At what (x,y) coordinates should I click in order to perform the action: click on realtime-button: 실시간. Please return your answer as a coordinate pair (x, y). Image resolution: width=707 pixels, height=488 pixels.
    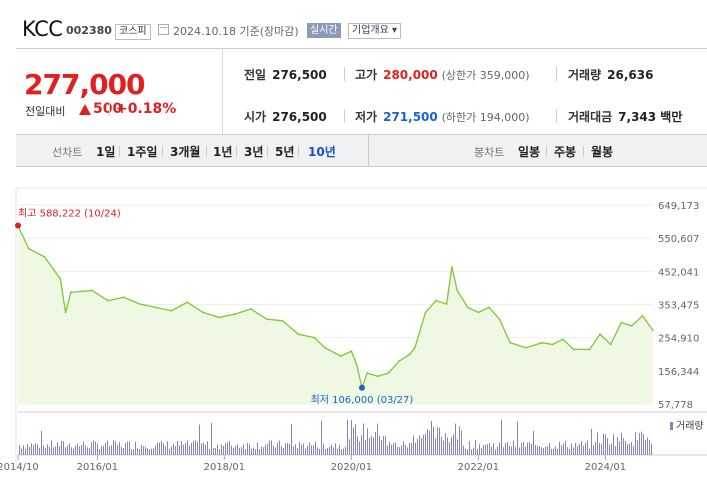
    Looking at the image, I should click on (324, 30).